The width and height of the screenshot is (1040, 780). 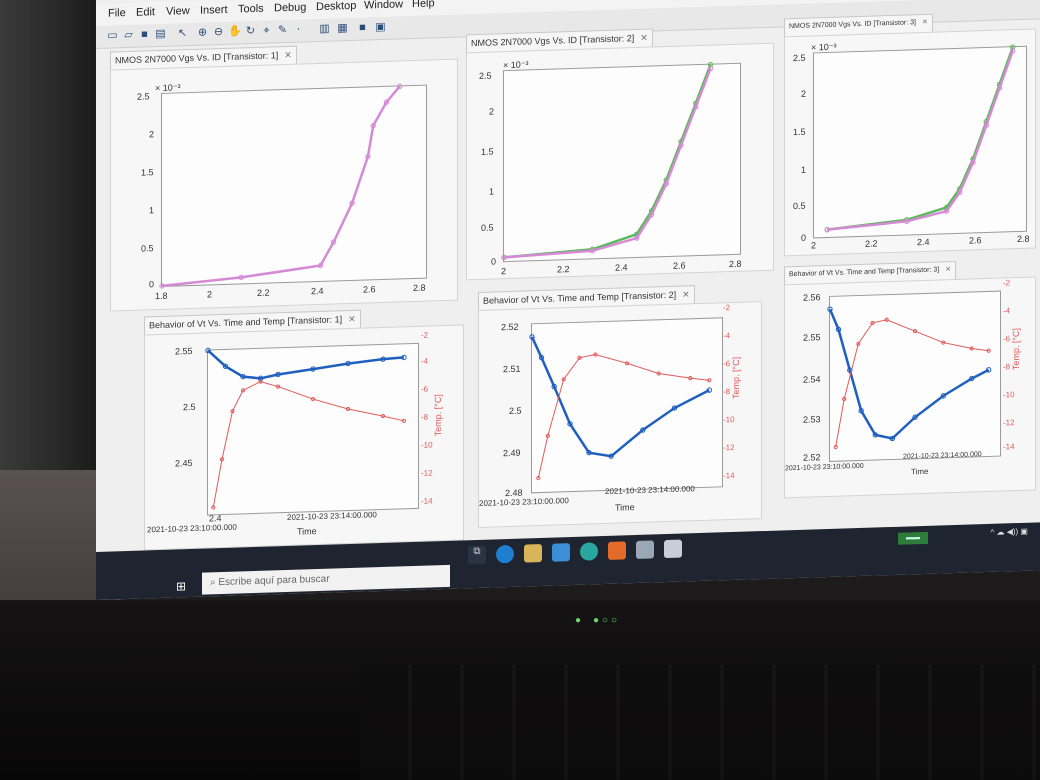 I want to click on file-explorer-icon, so click(x=533, y=553).